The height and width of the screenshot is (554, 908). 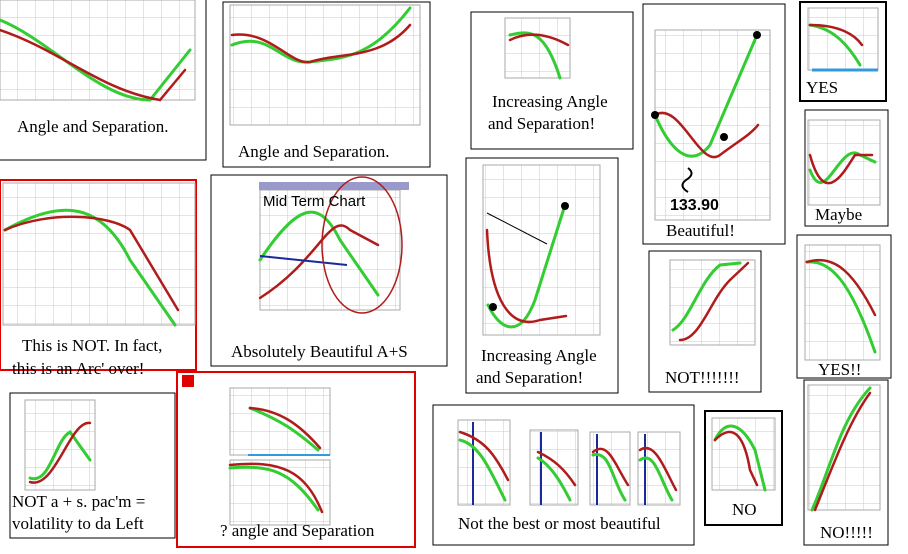 What do you see at coordinates (319, 351) in the screenshot?
I see `caption: Absolutely Beautiful A+S` at bounding box center [319, 351].